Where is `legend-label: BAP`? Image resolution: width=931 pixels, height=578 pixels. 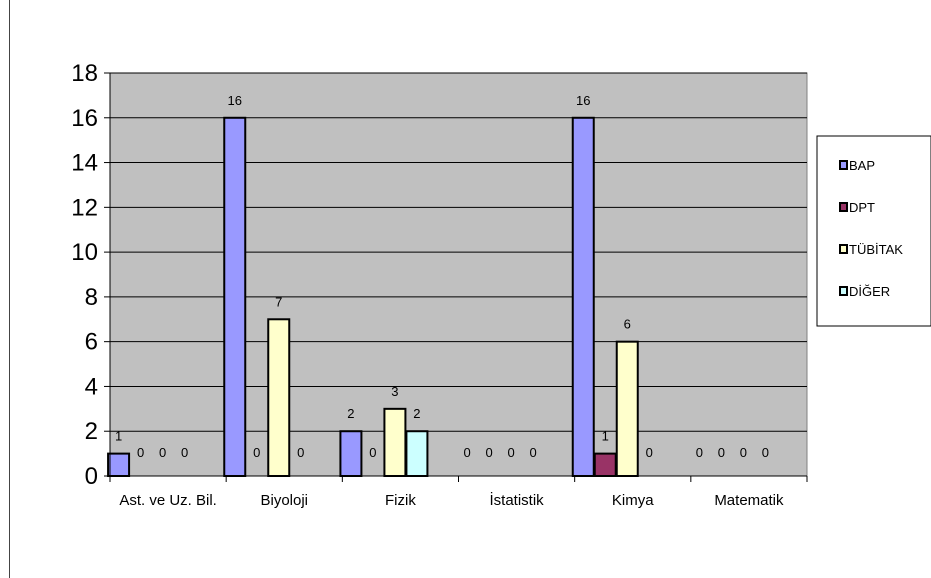 legend-label: BAP is located at coordinates (862, 165).